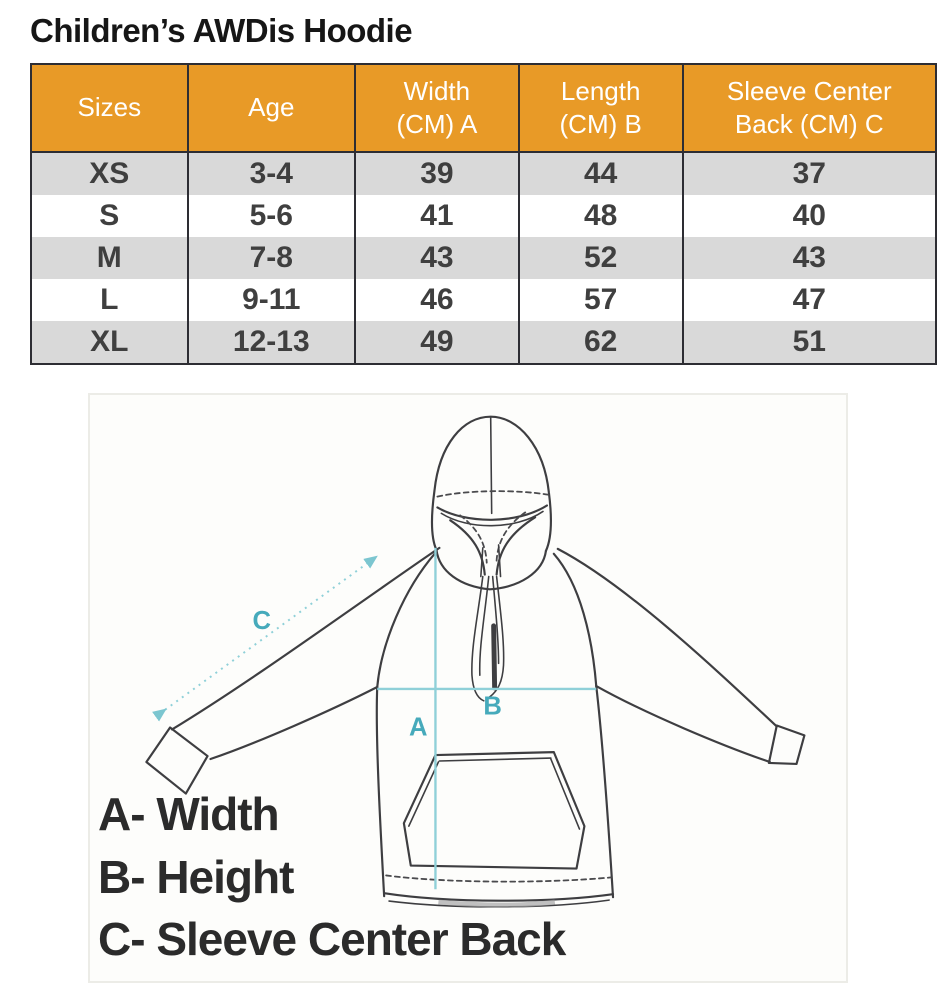 The width and height of the screenshot is (940, 1007). What do you see at coordinates (270, 216) in the screenshot?
I see `cell-age: 5-6` at bounding box center [270, 216].